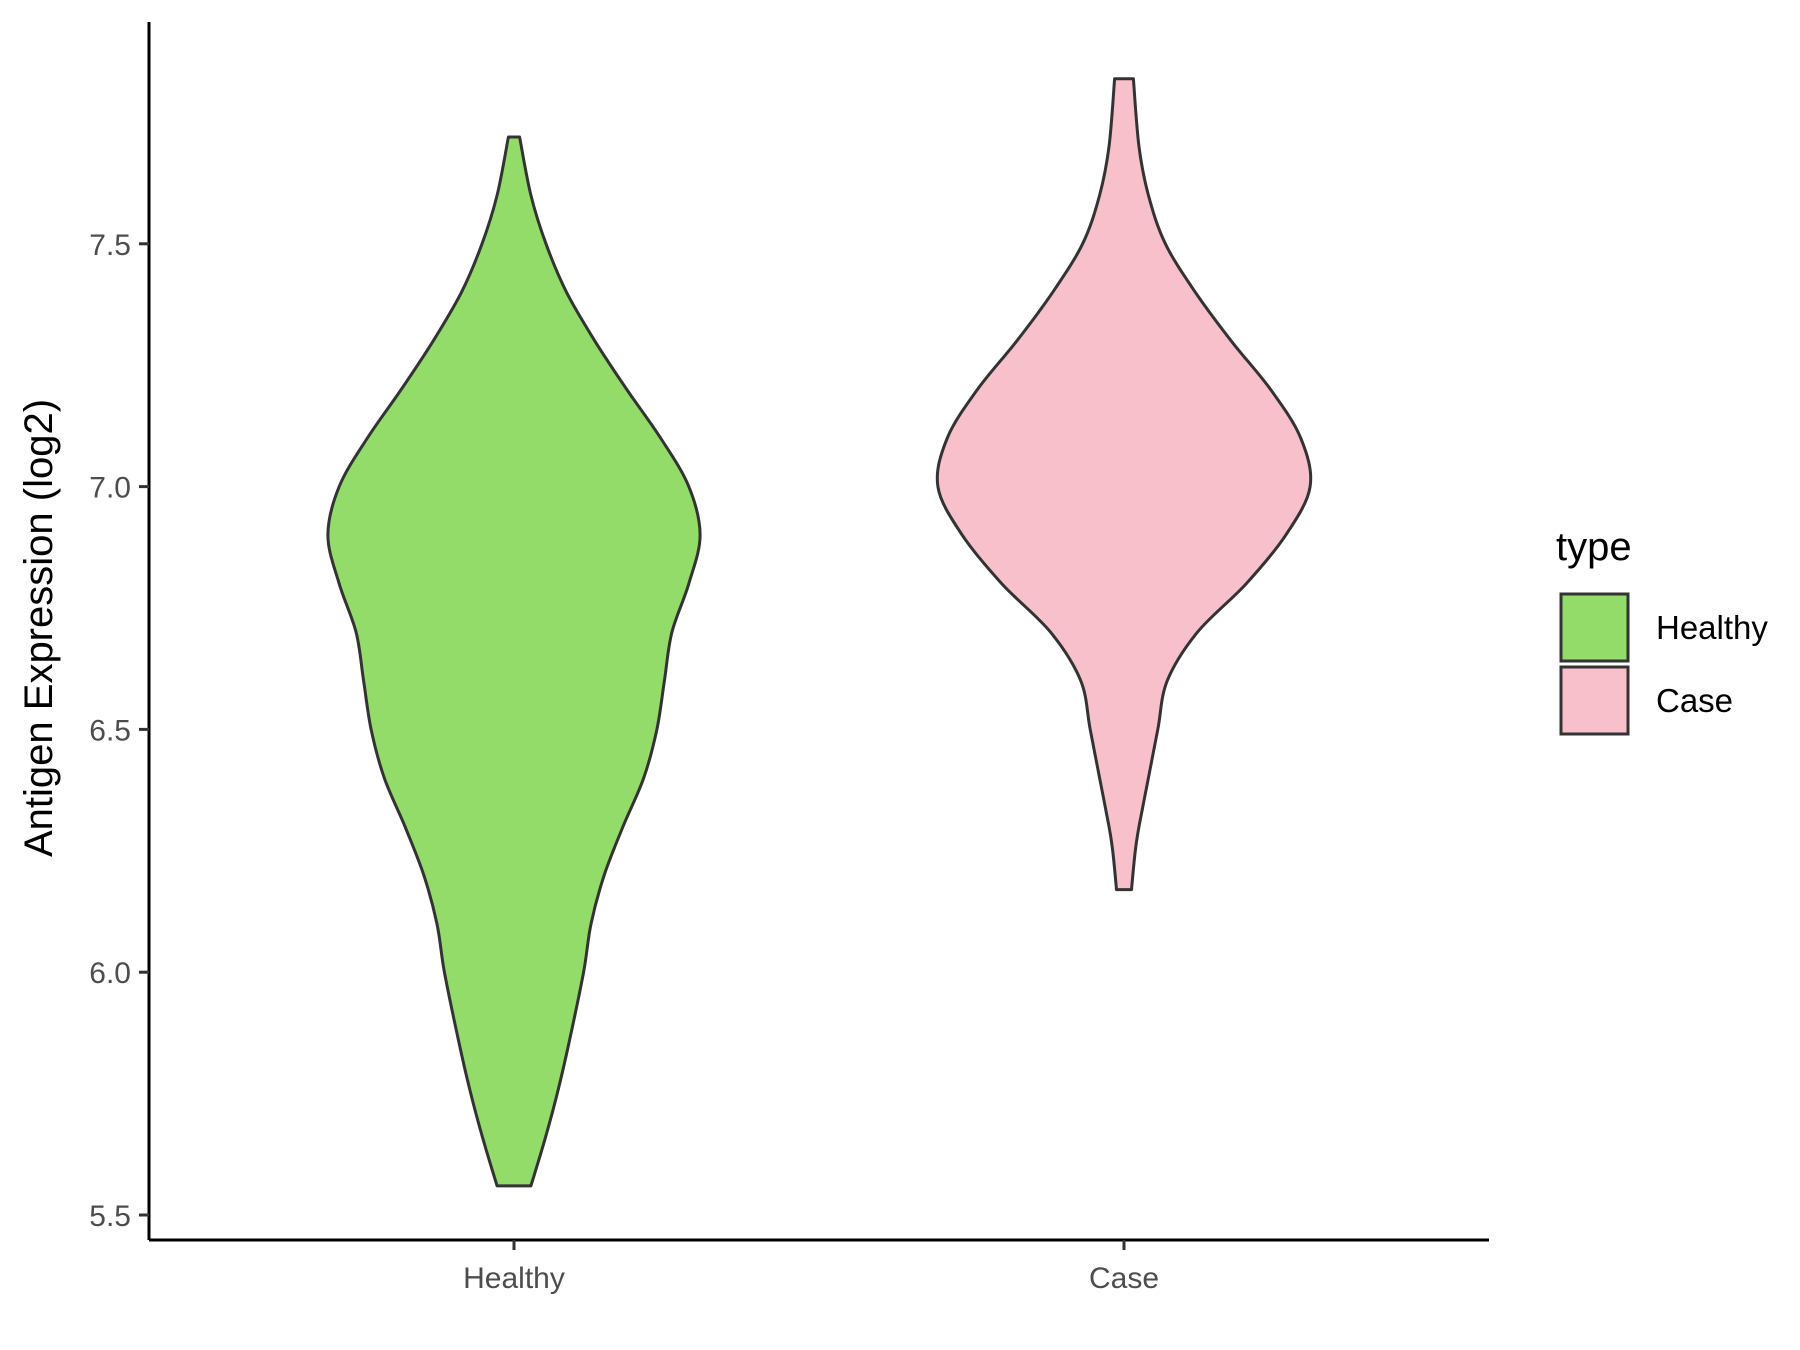 The width and height of the screenshot is (1800, 1350). Describe the element at coordinates (514, 1278) in the screenshot. I see `x-tick-label: Healthy` at that location.